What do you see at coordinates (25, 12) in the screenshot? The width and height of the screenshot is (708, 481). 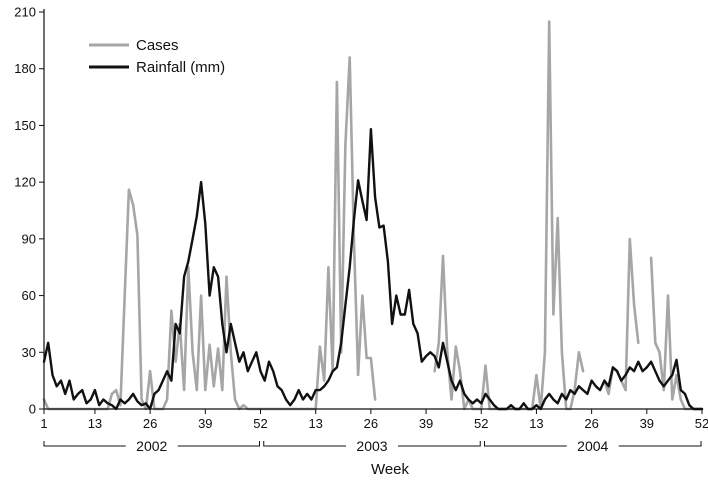 I see `y-tick-label: 210` at bounding box center [25, 12].